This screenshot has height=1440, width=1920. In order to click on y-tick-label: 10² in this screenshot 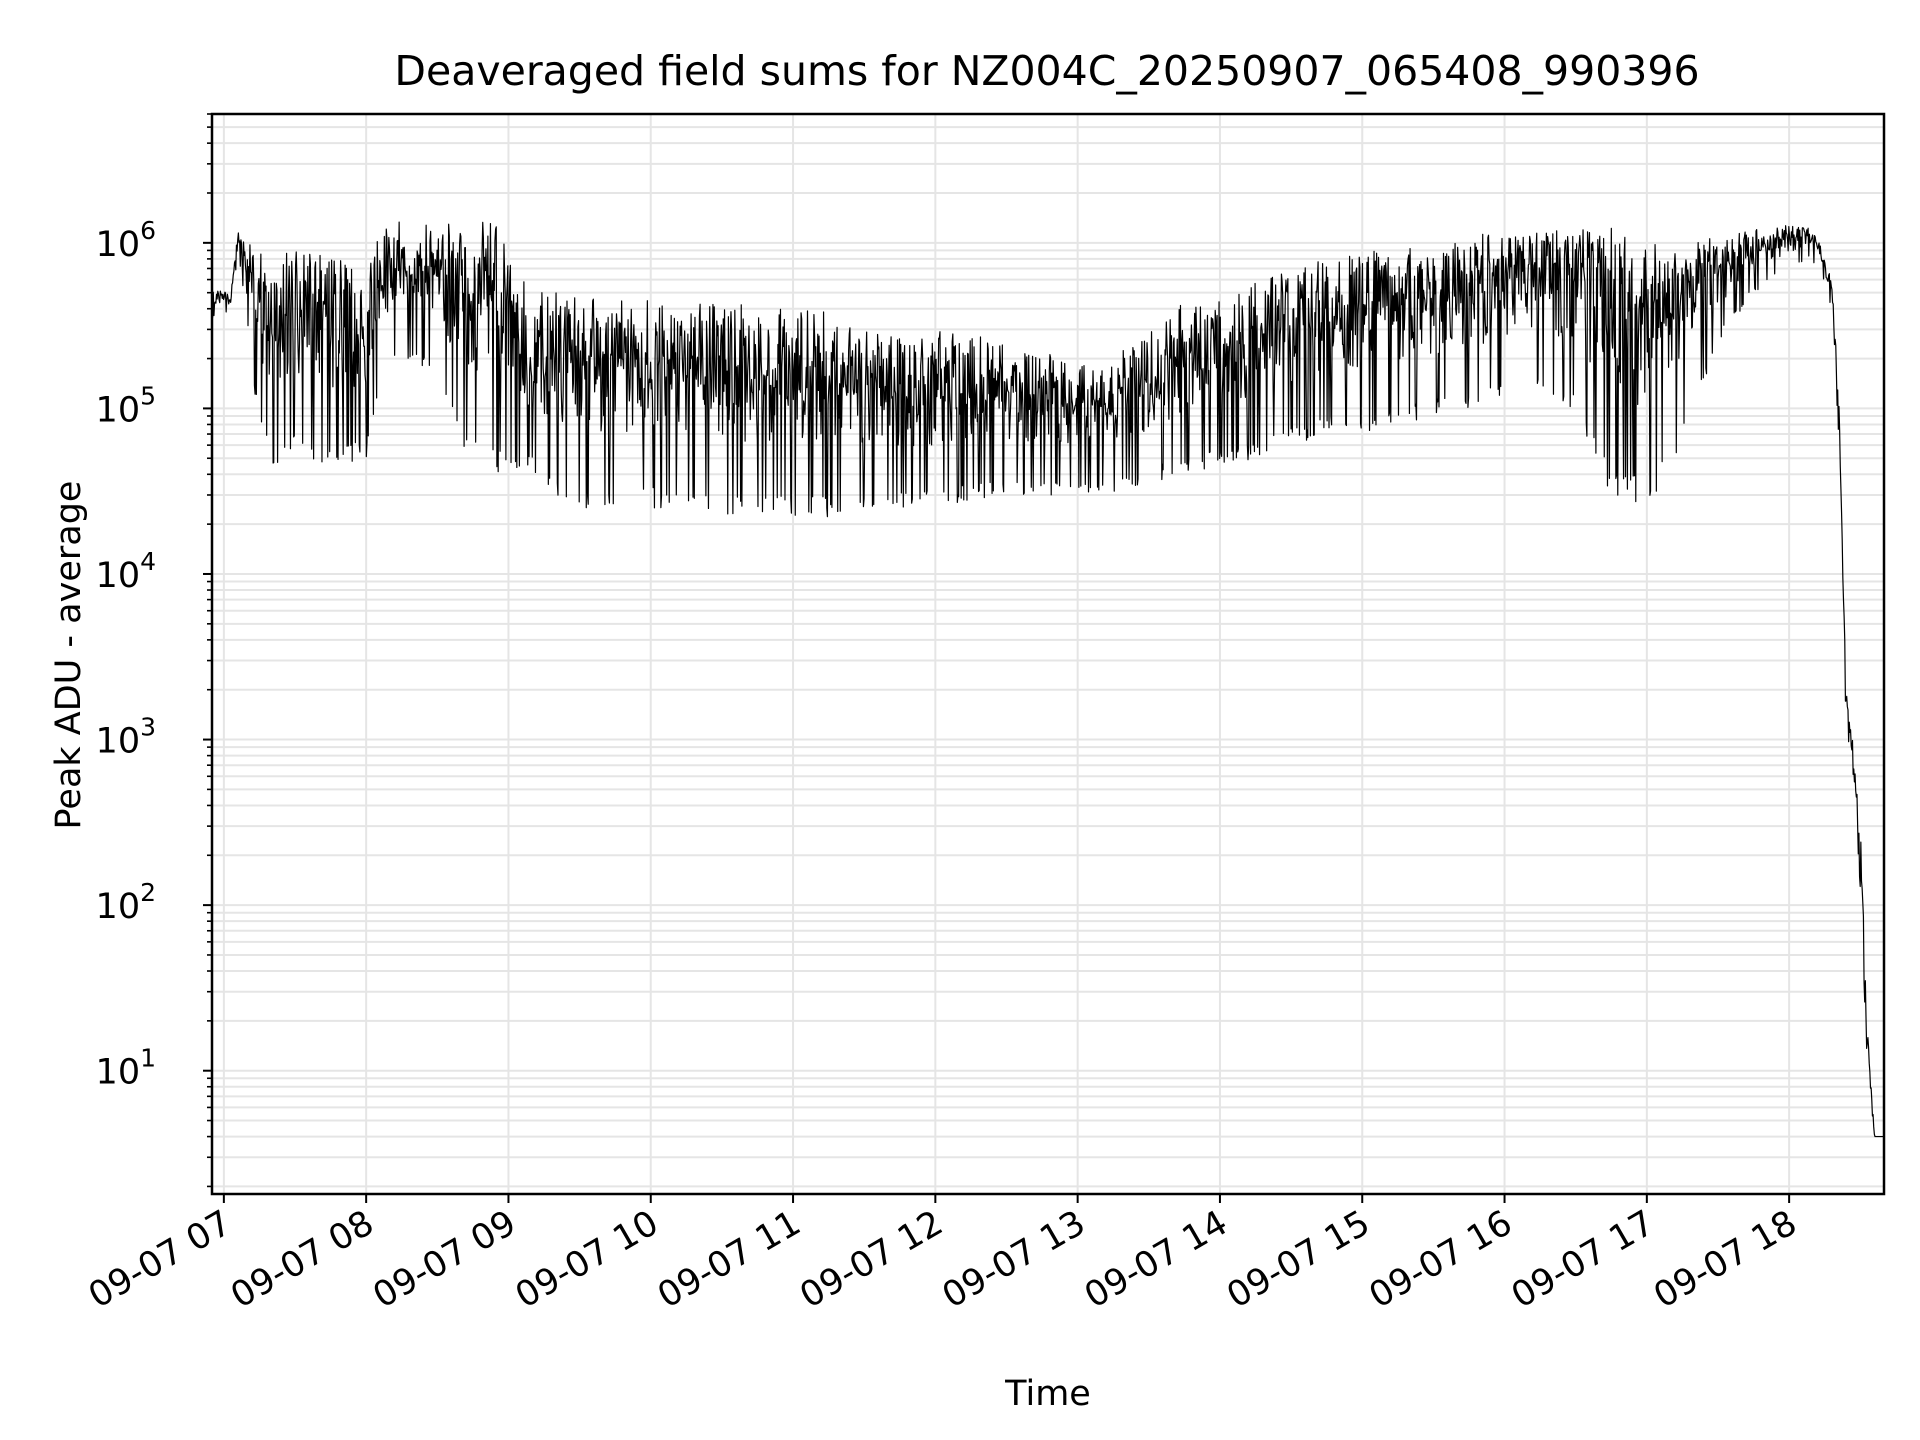, I will do `click(126, 902)`.